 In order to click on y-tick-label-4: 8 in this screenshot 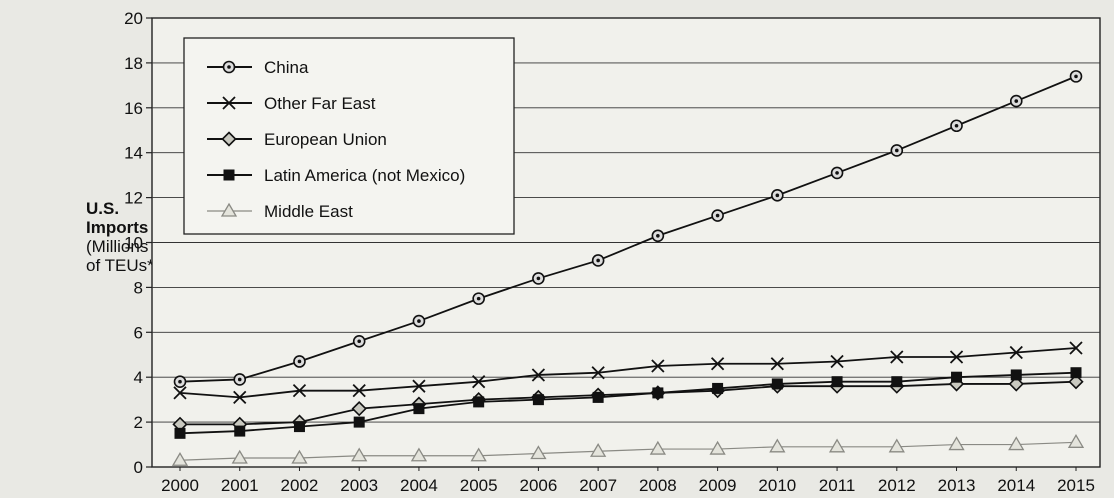, I will do `click(138, 287)`.